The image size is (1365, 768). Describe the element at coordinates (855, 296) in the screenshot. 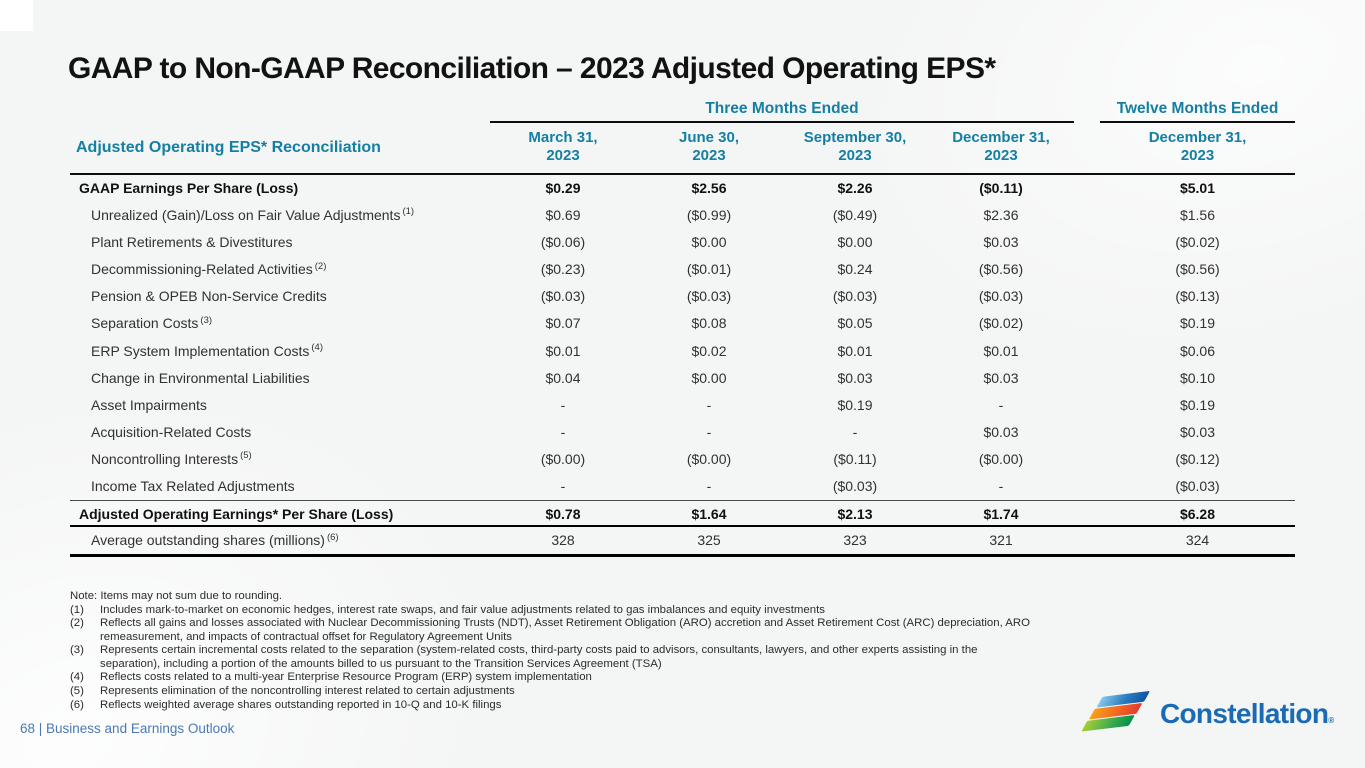

I see `row-value-q3: ($0.03)` at that location.